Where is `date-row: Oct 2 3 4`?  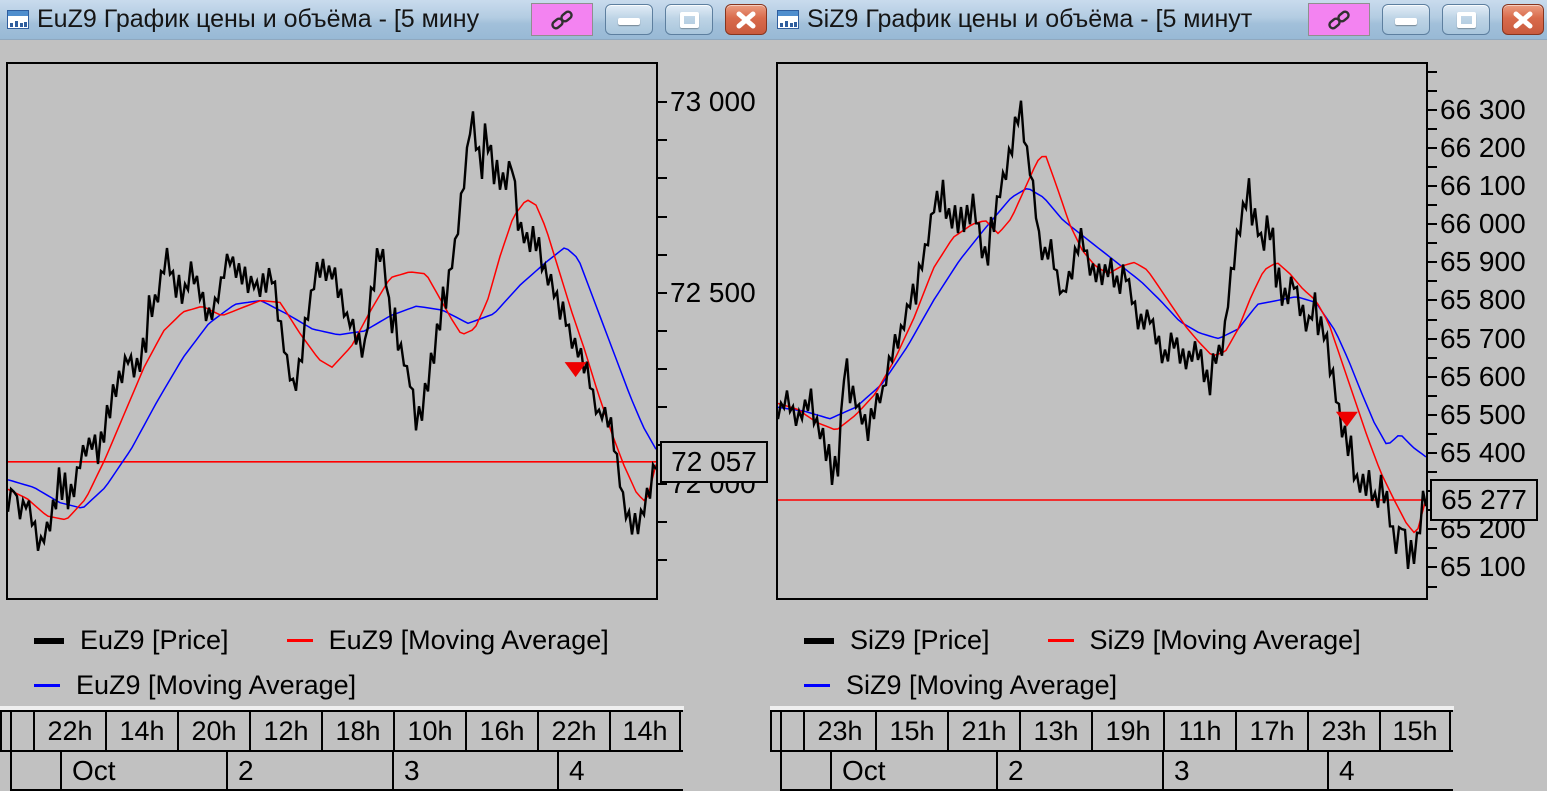
date-row: Oct 2 3 4 is located at coordinates (346, 771).